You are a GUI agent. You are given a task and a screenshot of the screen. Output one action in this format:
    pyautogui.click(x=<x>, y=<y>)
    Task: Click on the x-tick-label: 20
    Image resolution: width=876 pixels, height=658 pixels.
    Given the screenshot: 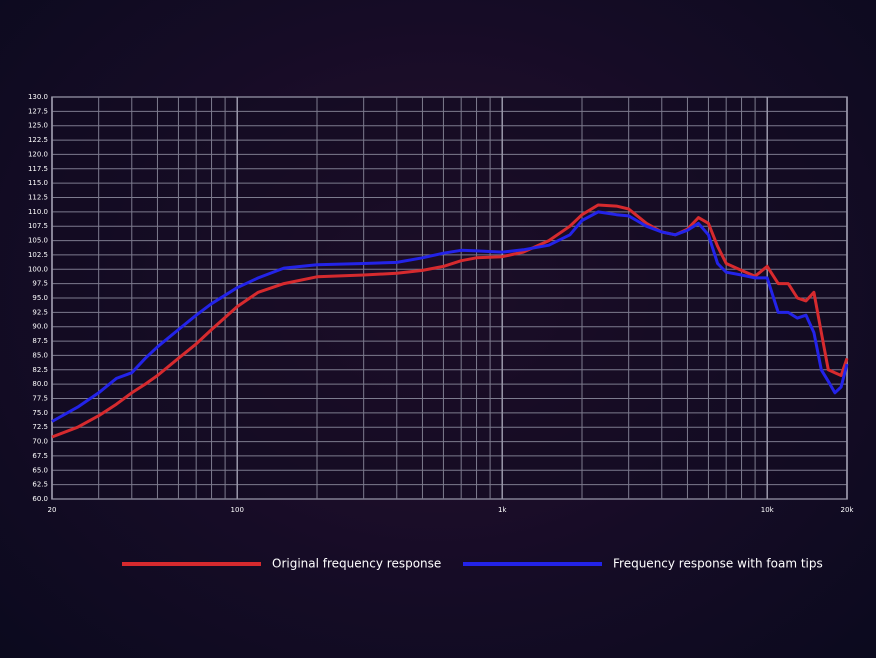 What is the action you would take?
    pyautogui.click(x=52, y=510)
    